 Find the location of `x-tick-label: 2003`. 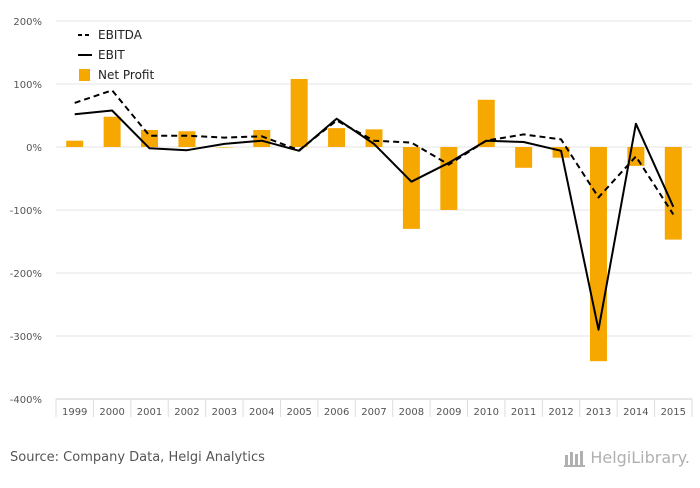

x-tick-label: 2003 is located at coordinates (224, 412).